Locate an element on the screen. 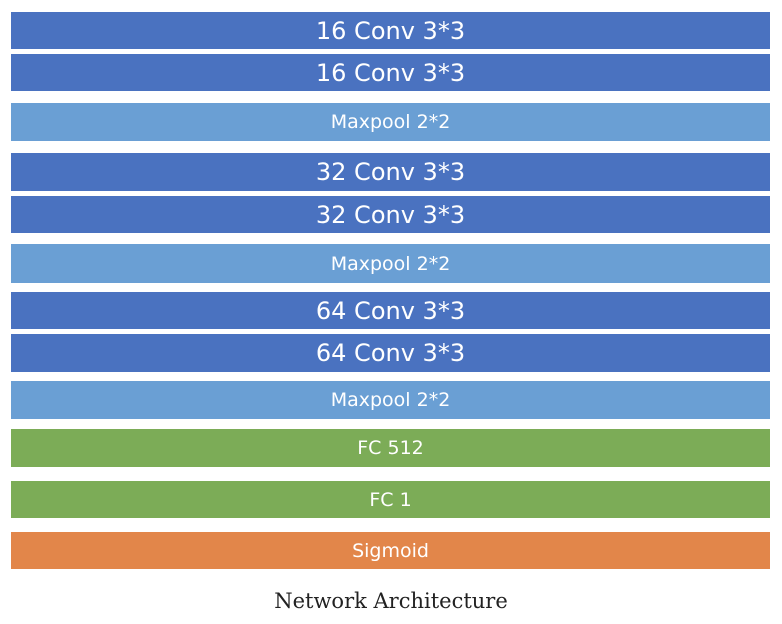 This screenshot has height=624, width=782. diagram-caption: Network Architecture is located at coordinates (391, 601).